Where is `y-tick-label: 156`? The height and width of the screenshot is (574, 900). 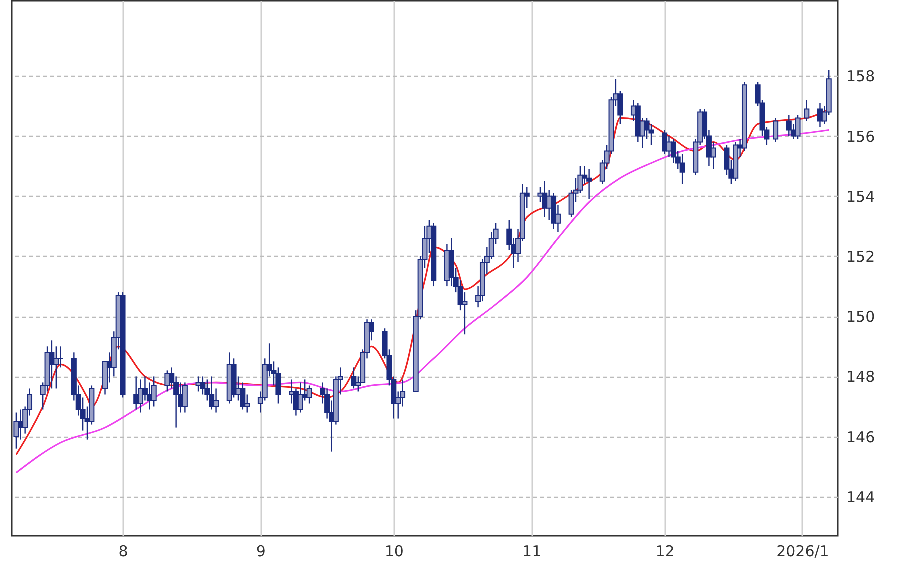
y-tick-label: 156 is located at coordinates (861, 137).